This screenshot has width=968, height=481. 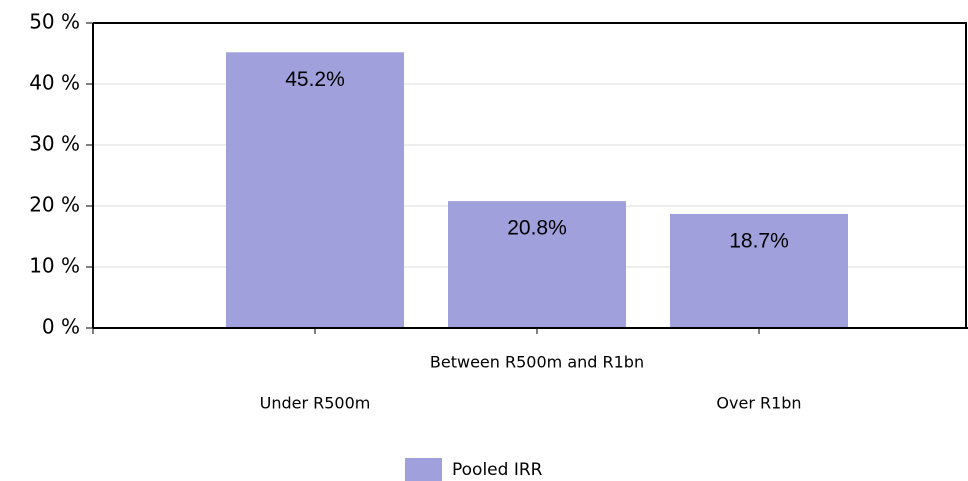 I want to click on value-label: 18.7%, so click(x=759, y=240).